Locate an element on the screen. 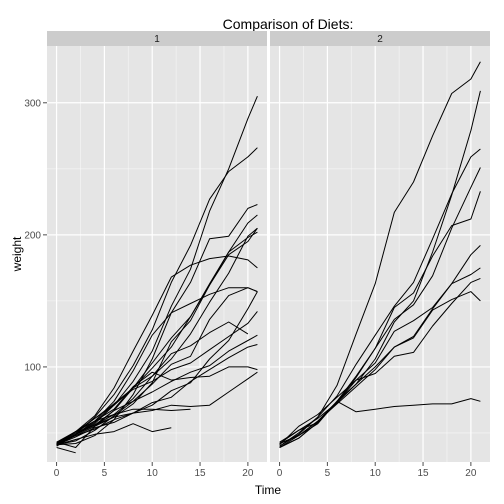  y-tick-label: 300 is located at coordinates (32, 103).